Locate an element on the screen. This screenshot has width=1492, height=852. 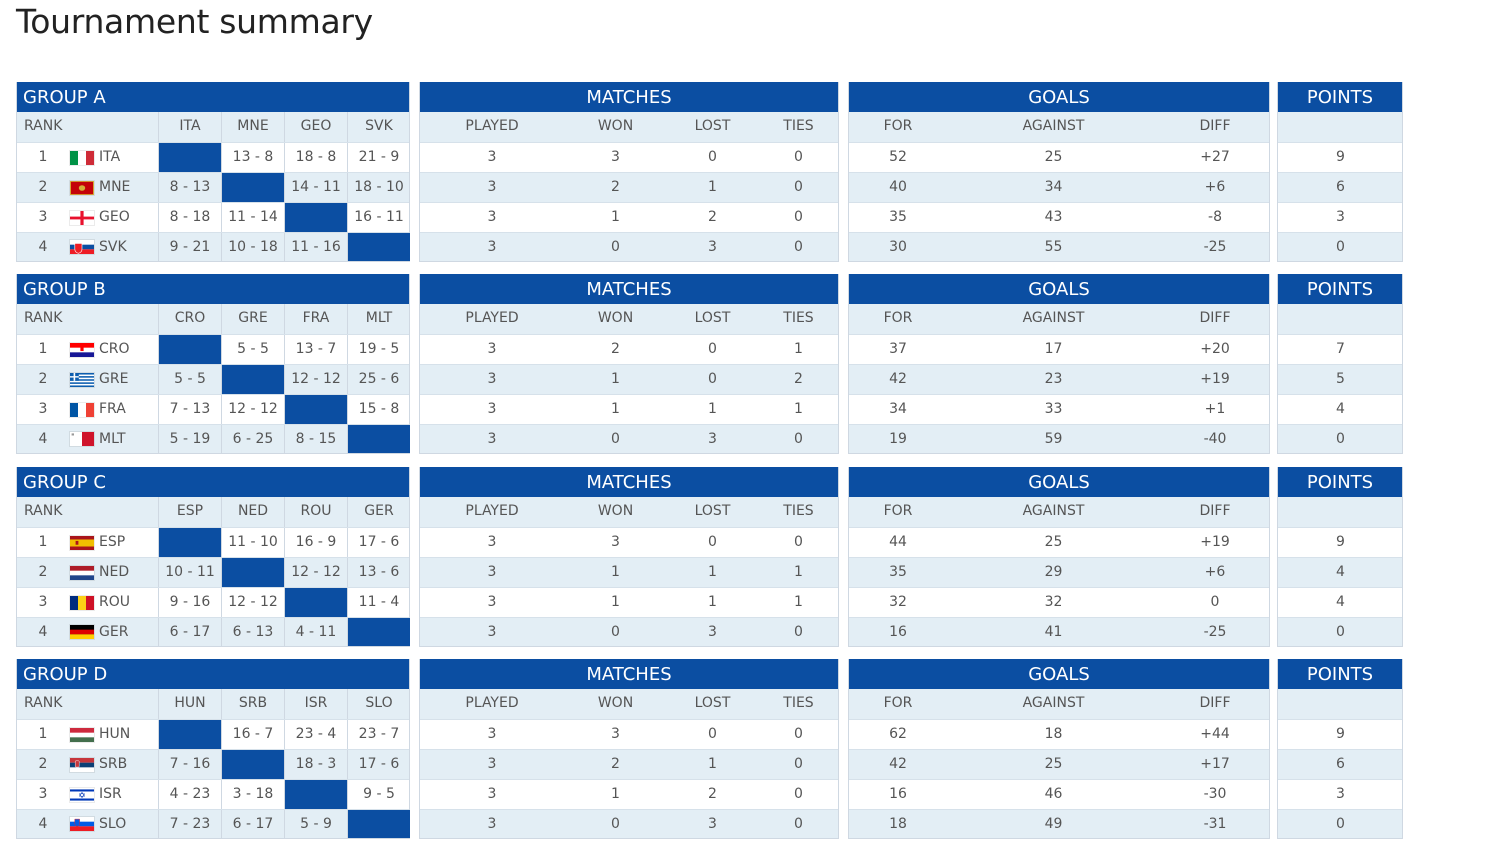
team-code: GRE is located at coordinates (114, 379).